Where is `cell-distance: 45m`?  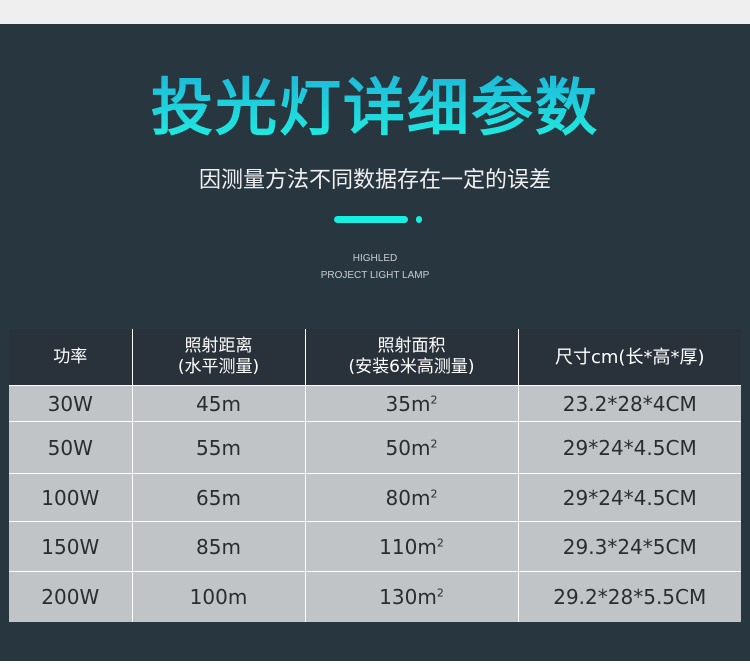 cell-distance: 45m is located at coordinates (218, 403).